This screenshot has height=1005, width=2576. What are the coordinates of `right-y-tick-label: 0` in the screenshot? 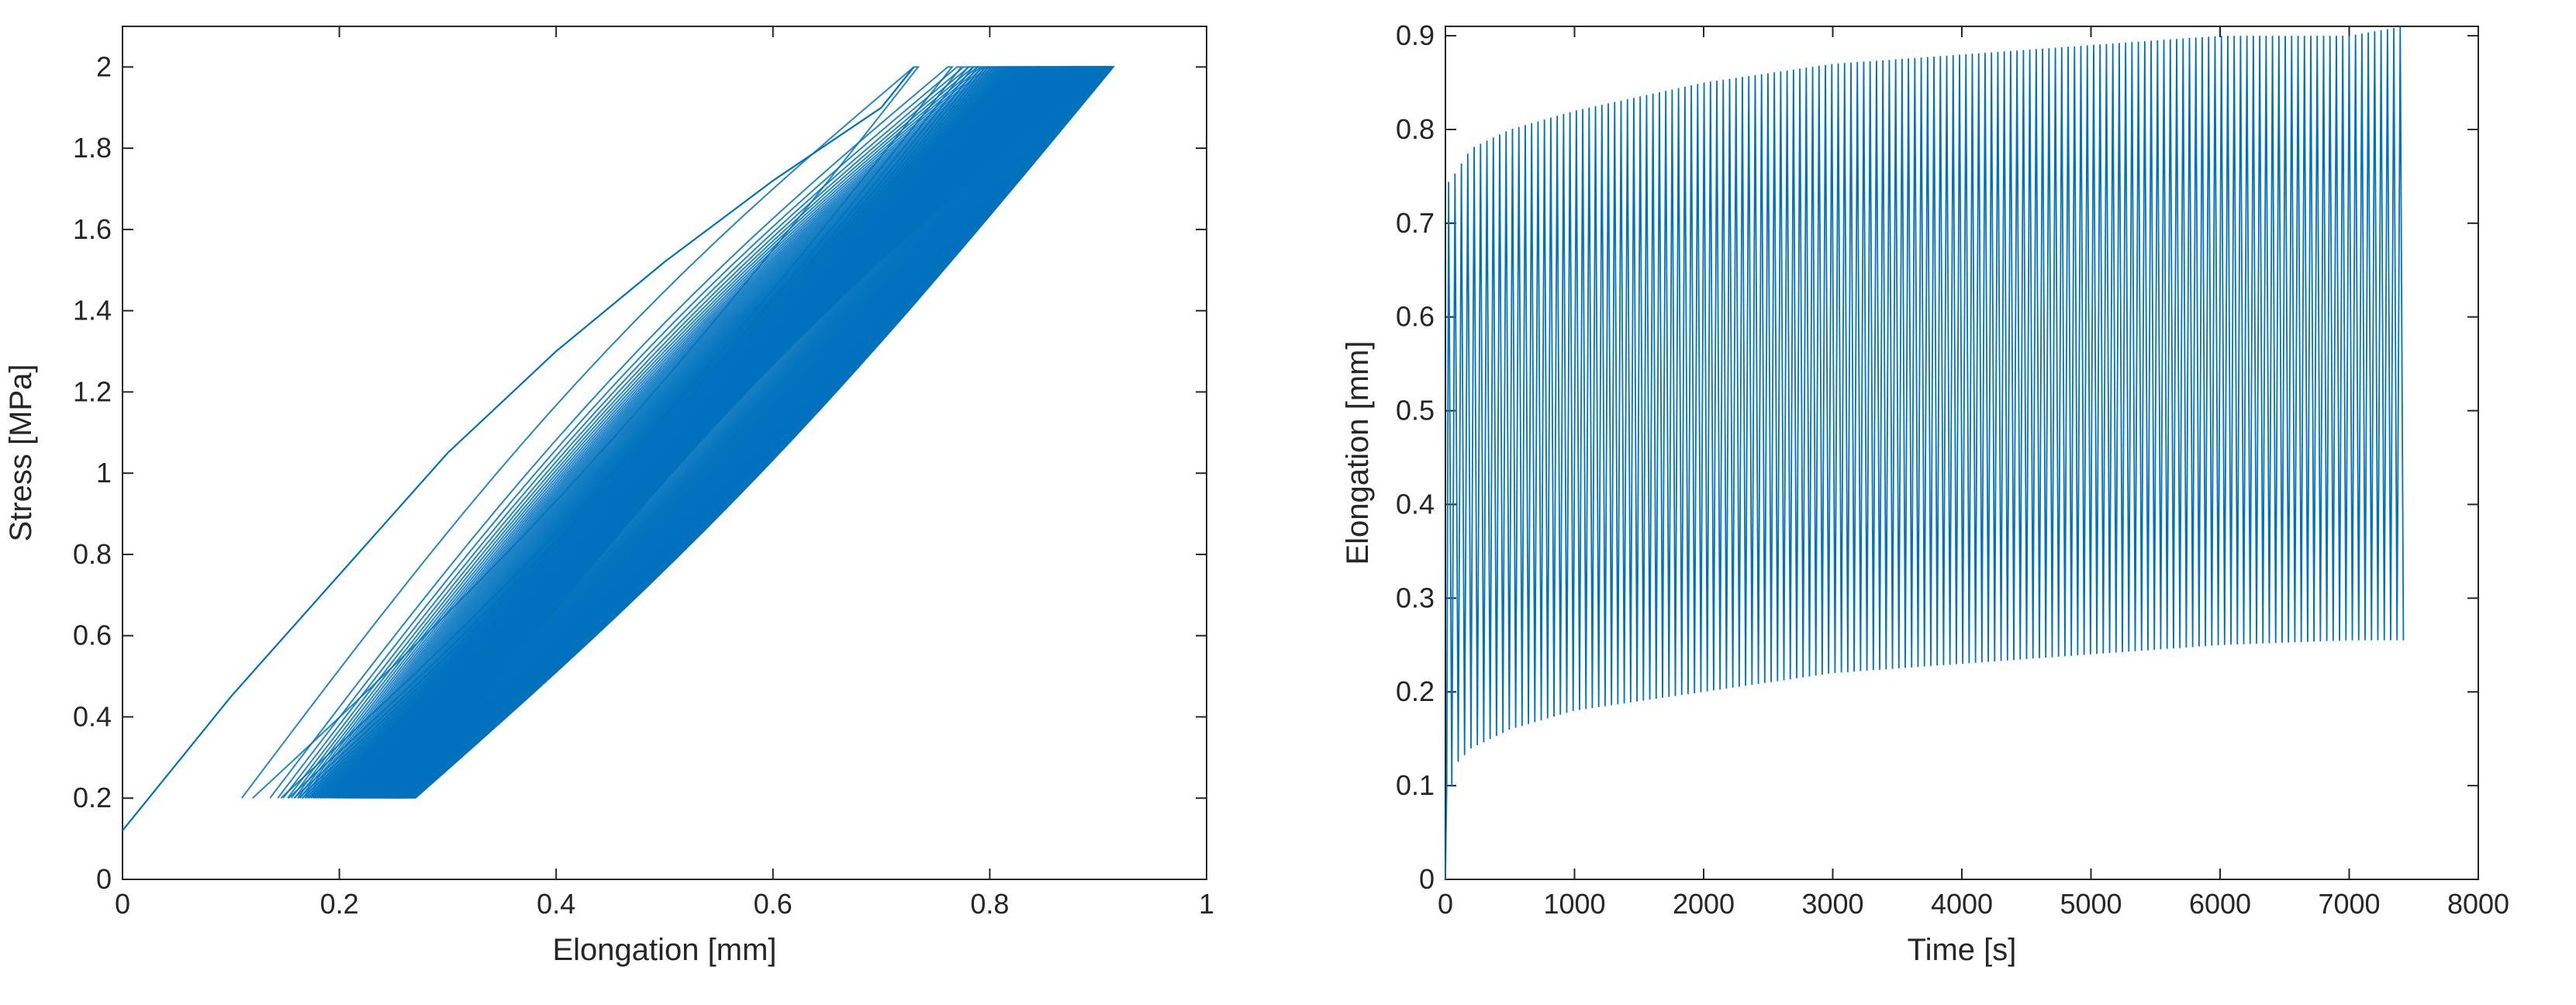 It's located at (1427, 879).